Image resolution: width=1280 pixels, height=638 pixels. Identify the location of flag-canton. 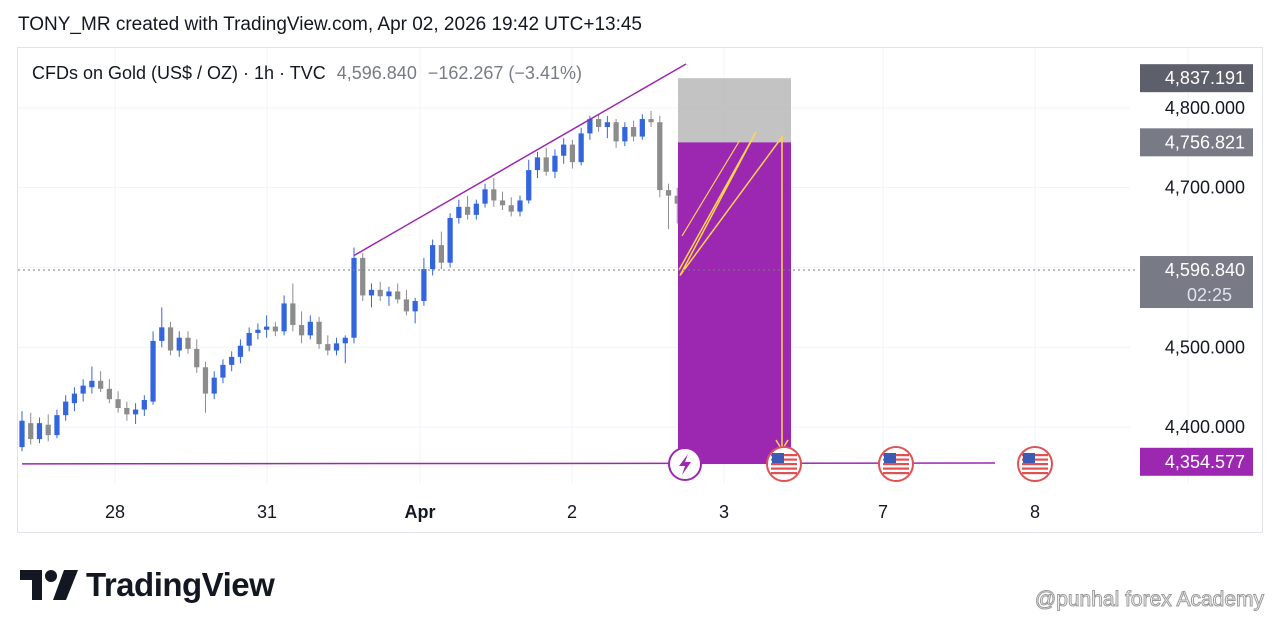
(778, 458).